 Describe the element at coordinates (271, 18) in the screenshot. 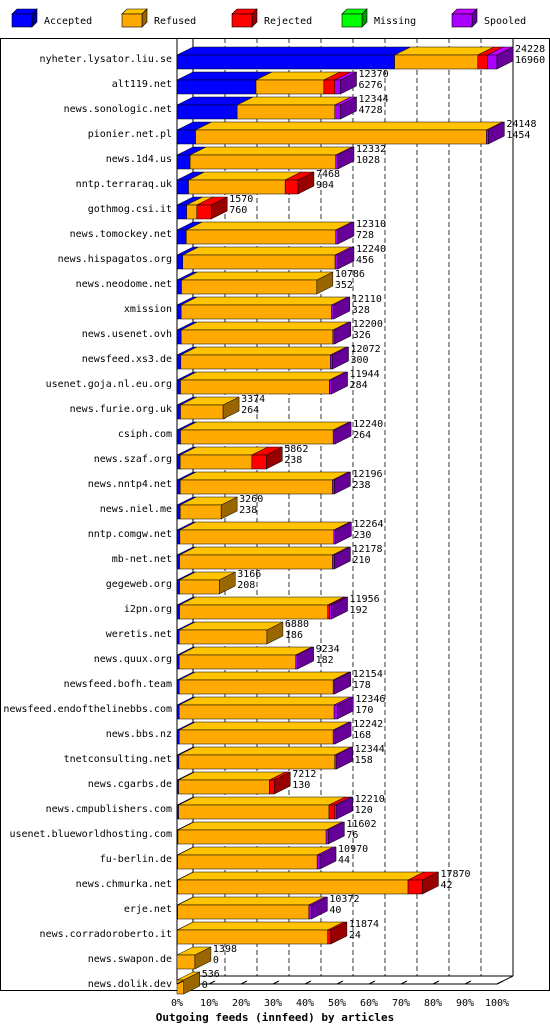

I see `legend-item-rejected: Rejected` at that location.